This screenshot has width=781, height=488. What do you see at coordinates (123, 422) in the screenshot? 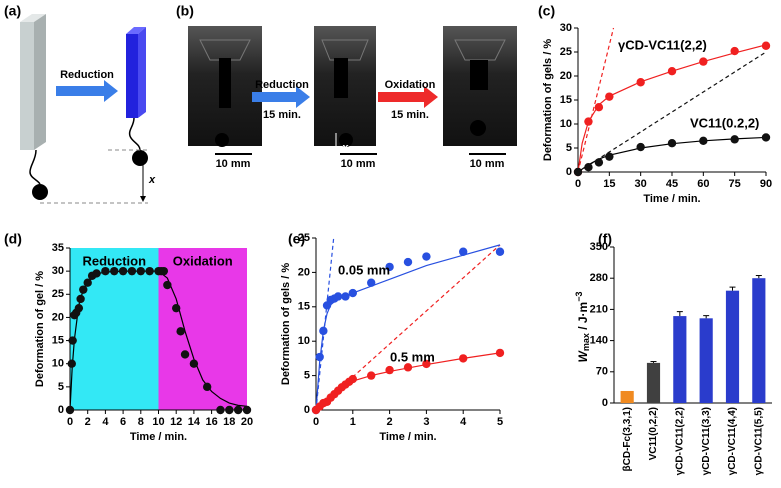
I see `x-tick-label: 6` at bounding box center [123, 422].